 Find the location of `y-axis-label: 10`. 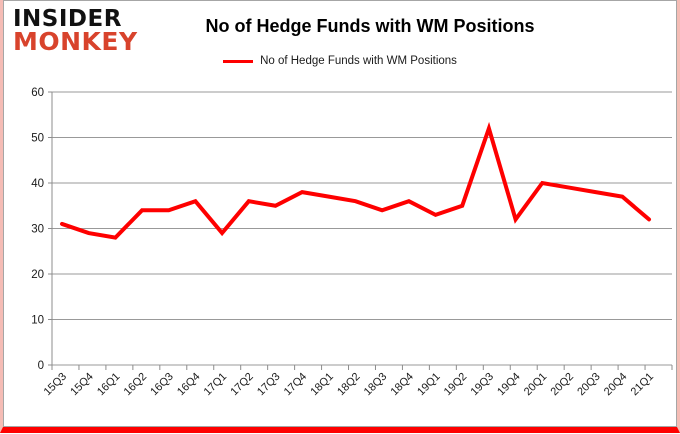

y-axis-label: 10 is located at coordinates (37, 321).